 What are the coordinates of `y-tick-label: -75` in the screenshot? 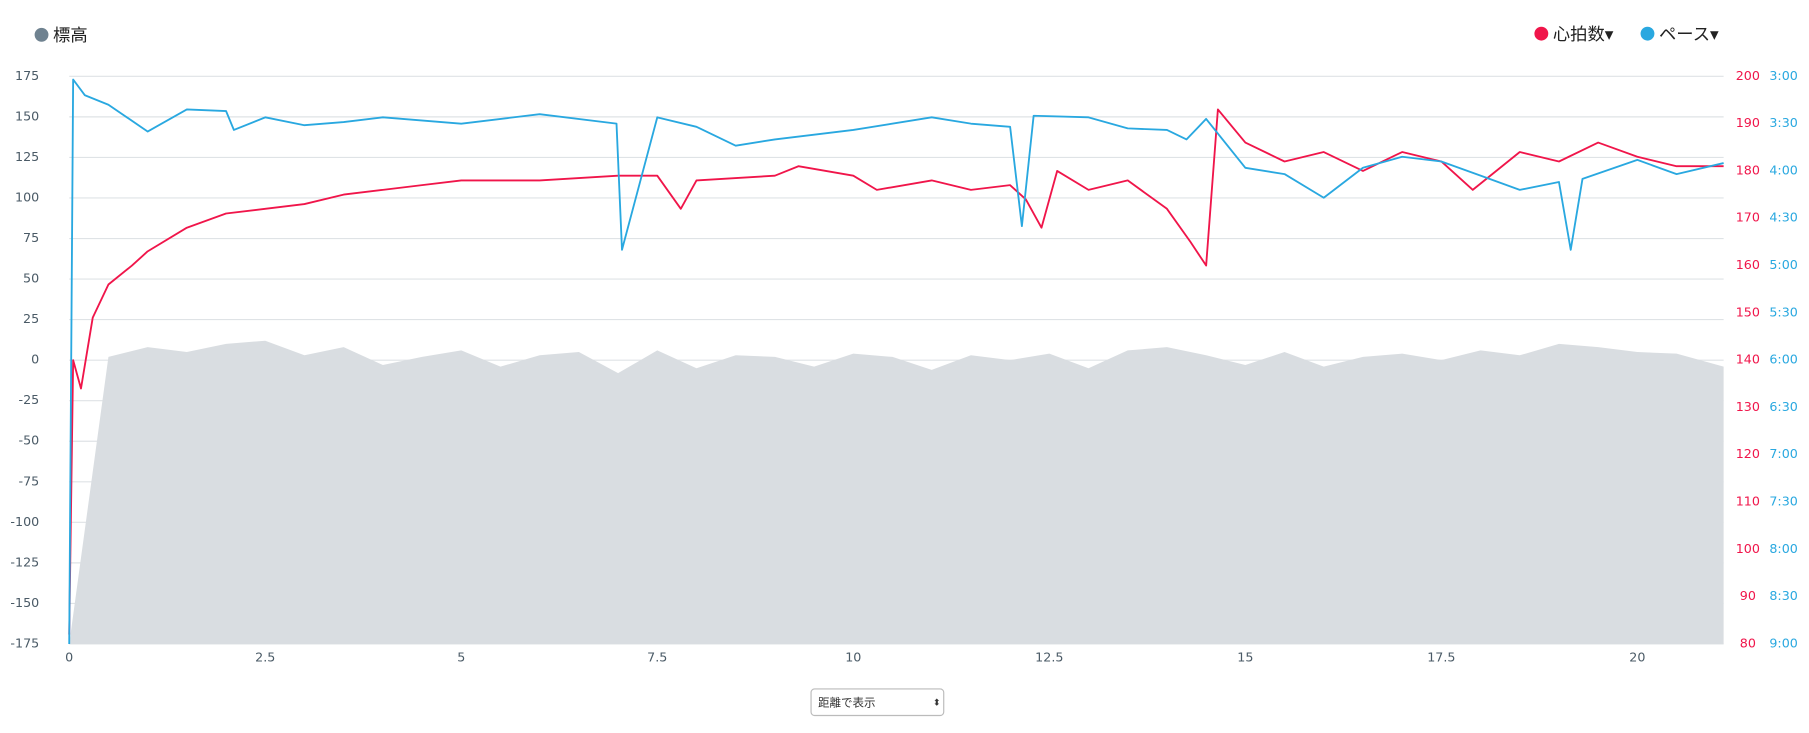 It's located at (28, 480).